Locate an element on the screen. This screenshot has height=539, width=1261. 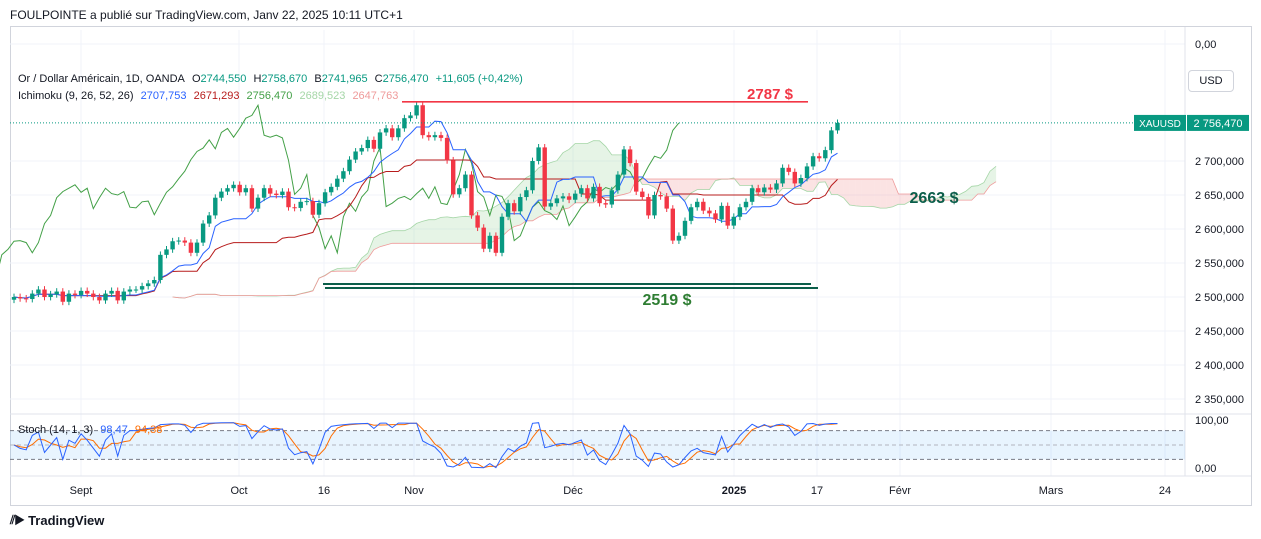
support-level-label: 2519 $ is located at coordinates (667, 300).